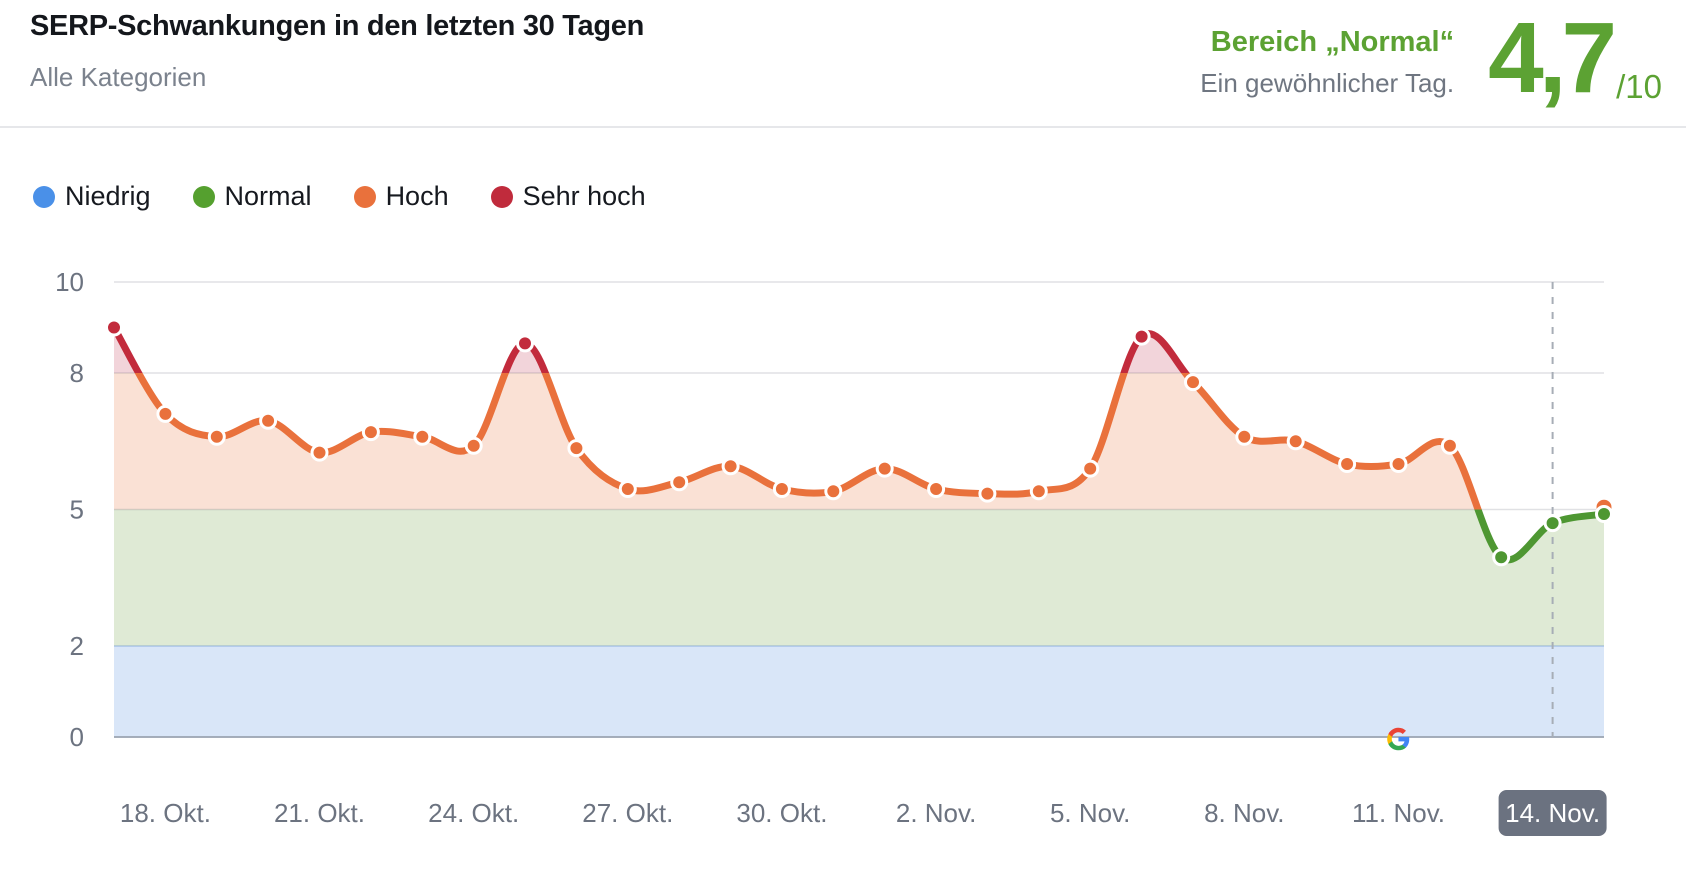 This screenshot has height=880, width=1686. Describe the element at coordinates (1244, 813) in the screenshot. I see `x-tick-label: 8. Nov.` at that location.